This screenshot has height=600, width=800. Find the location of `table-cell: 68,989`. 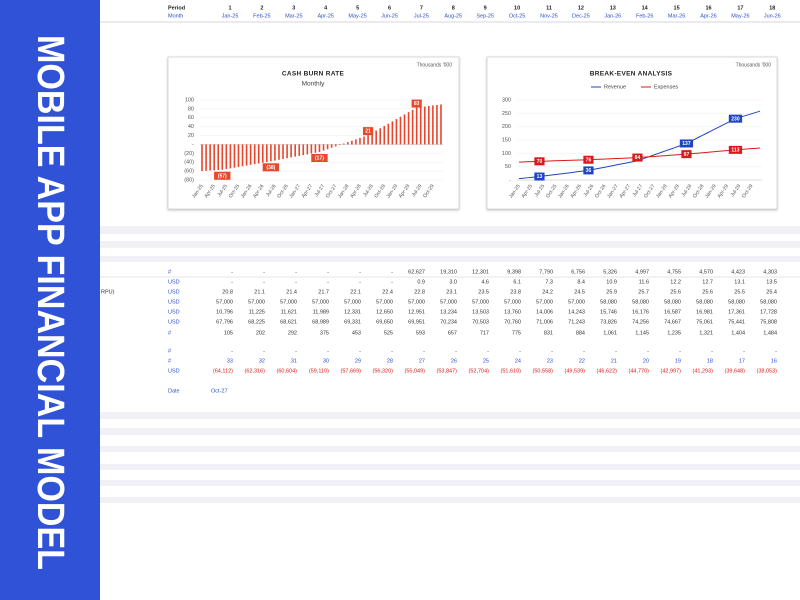

table-cell: 68,989 is located at coordinates (320, 322).